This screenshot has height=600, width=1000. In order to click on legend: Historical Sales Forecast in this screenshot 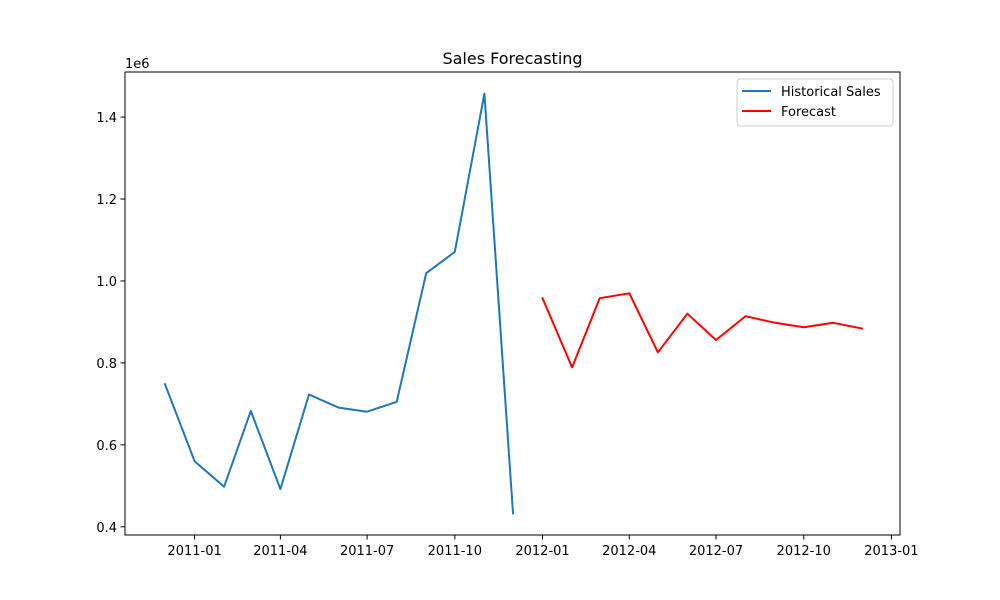, I will do `click(815, 102)`.